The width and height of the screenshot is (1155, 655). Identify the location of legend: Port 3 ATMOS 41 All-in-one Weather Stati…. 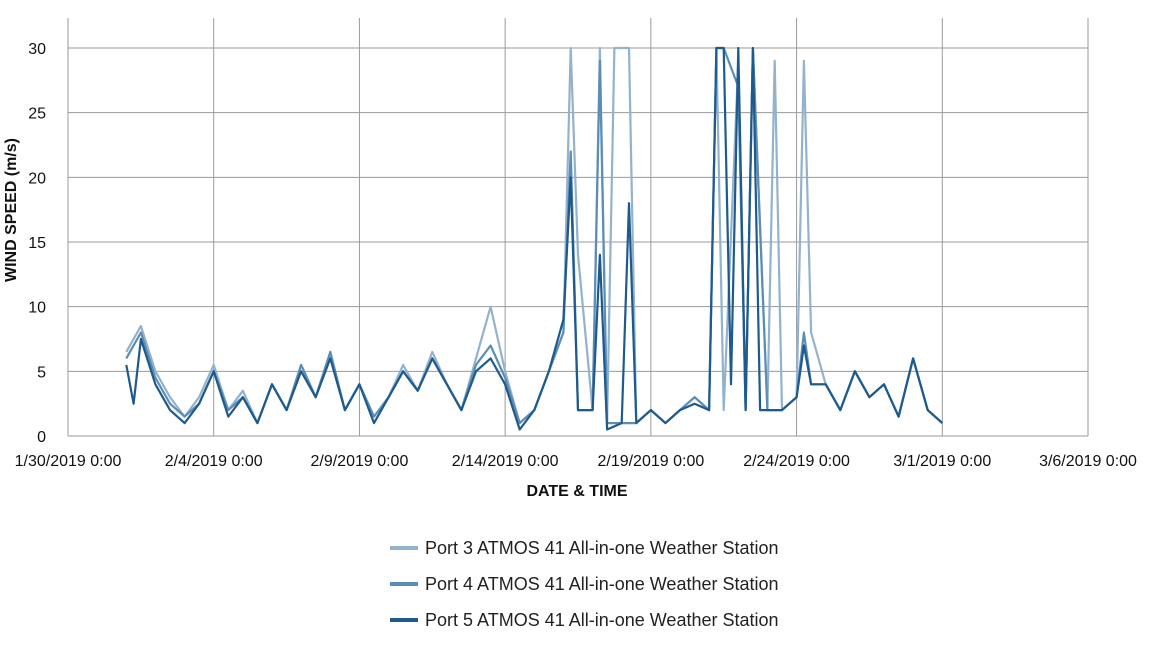
(584, 584).